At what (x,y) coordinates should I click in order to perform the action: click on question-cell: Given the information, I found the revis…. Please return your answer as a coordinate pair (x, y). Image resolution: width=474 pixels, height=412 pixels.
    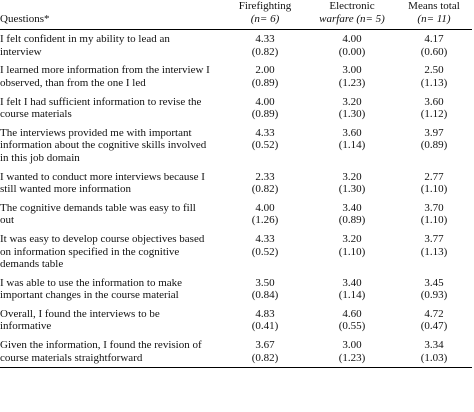
    Looking at the image, I should click on (101, 351).